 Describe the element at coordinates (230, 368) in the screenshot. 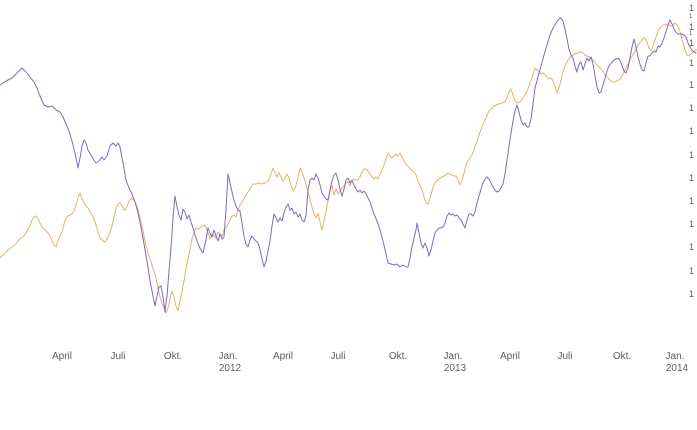

I see `x-tick-year-label: 2012` at that location.